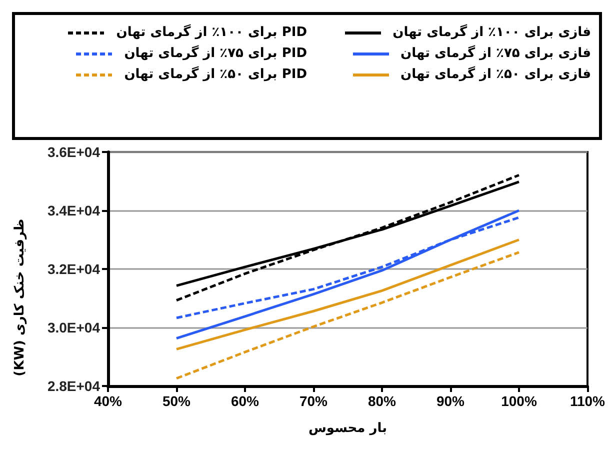 The width and height of the screenshot is (608, 464). Describe the element at coordinates (20, 298) in the screenshot. I see `y-axis-title: ظرفیت خنک کاری (KW)` at that location.